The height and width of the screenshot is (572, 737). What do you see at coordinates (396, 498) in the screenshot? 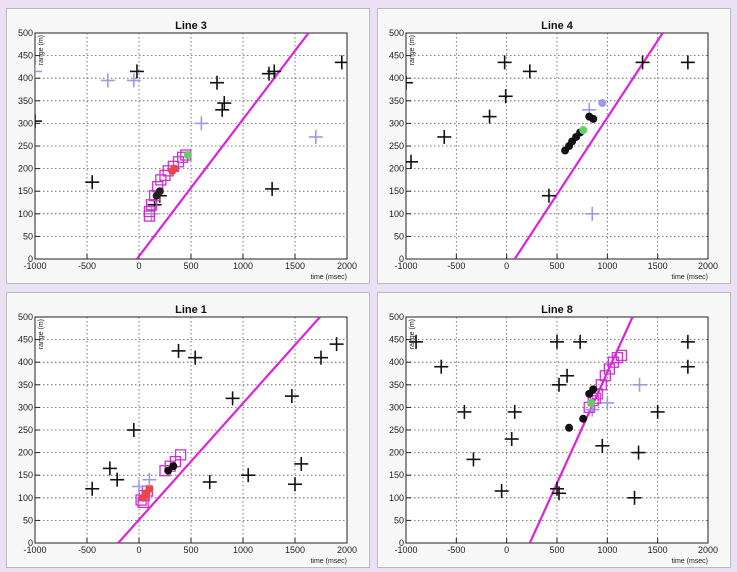
I see `y-tick-label: 100` at bounding box center [396, 498].